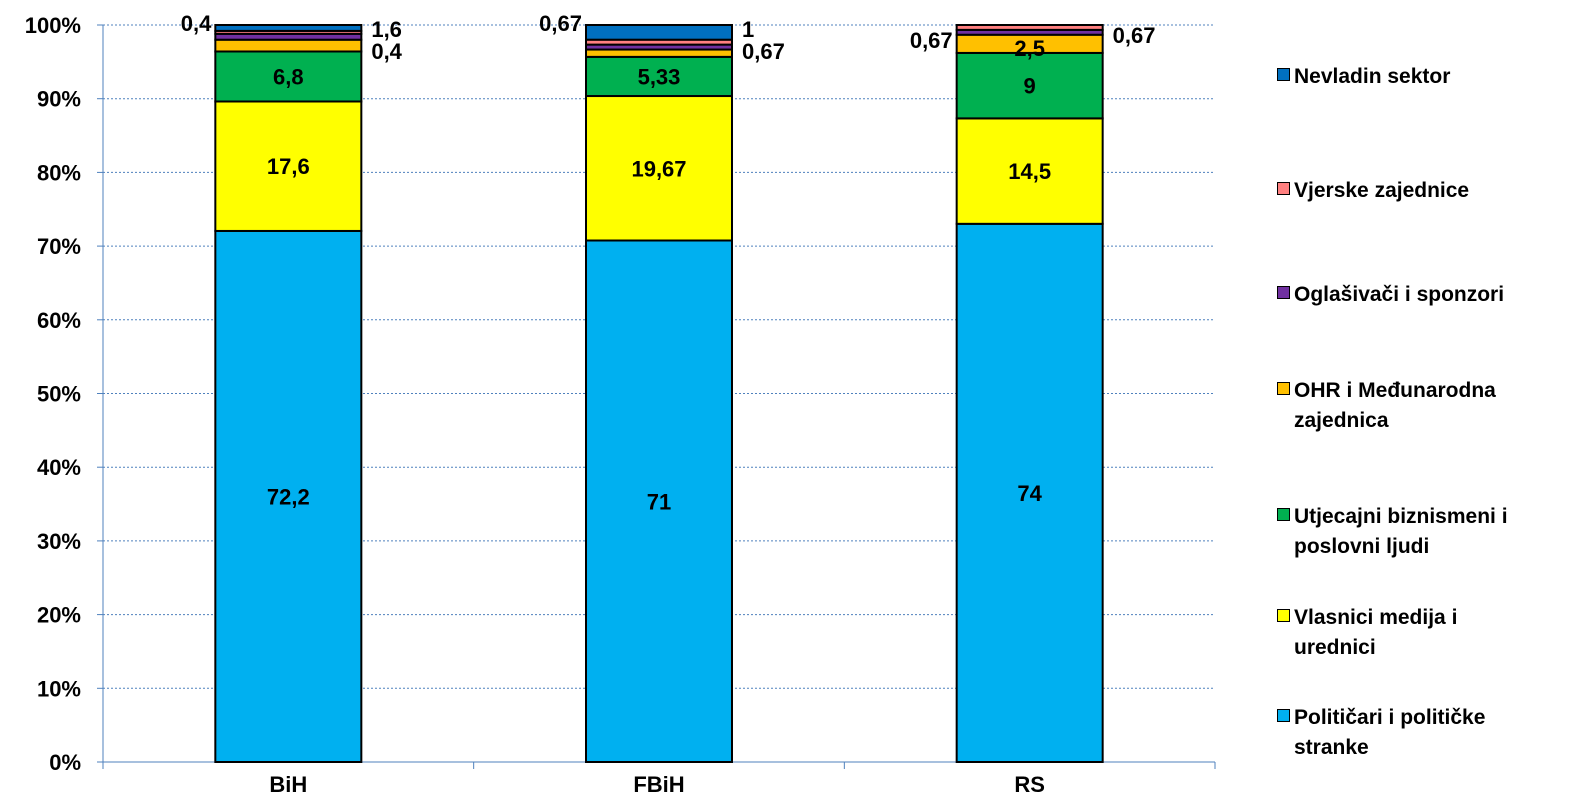 The height and width of the screenshot is (808, 1575). I want to click on legend-item-oglasivaci-i-sponzori: Oglašivači i sponzori, so click(1390, 295).